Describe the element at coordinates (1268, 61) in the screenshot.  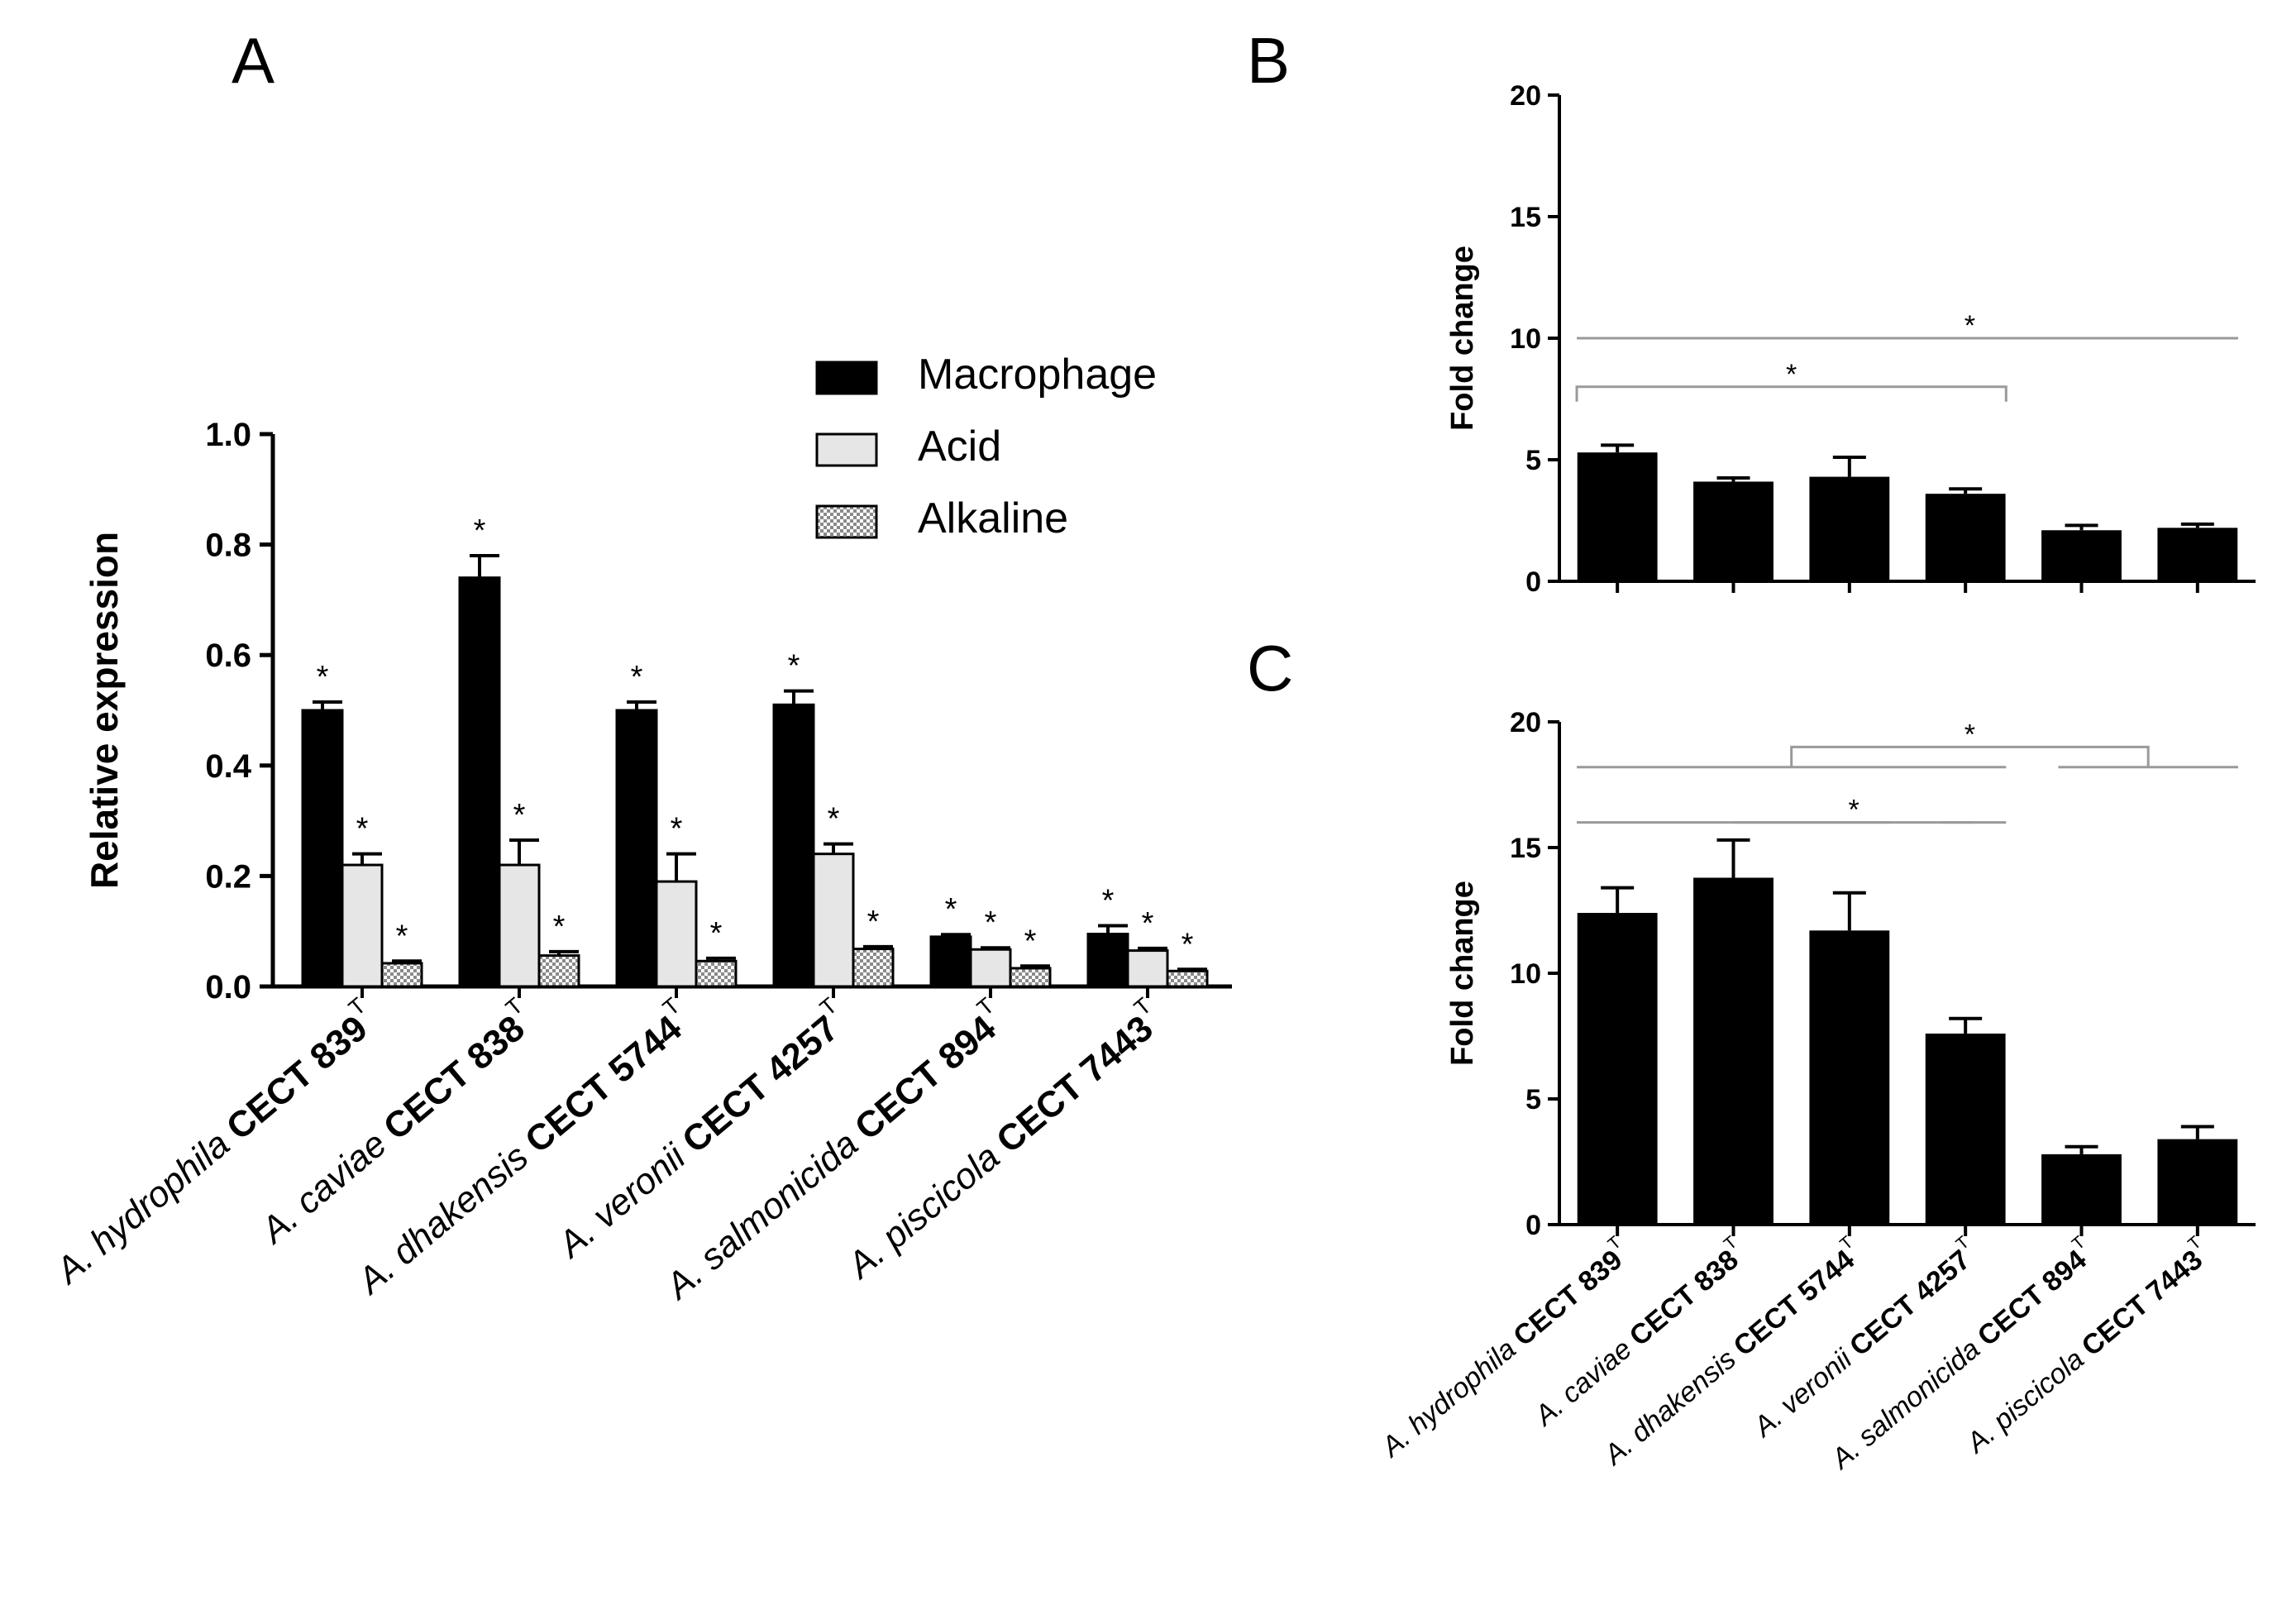
I see `panel-letter-b: B` at that location.